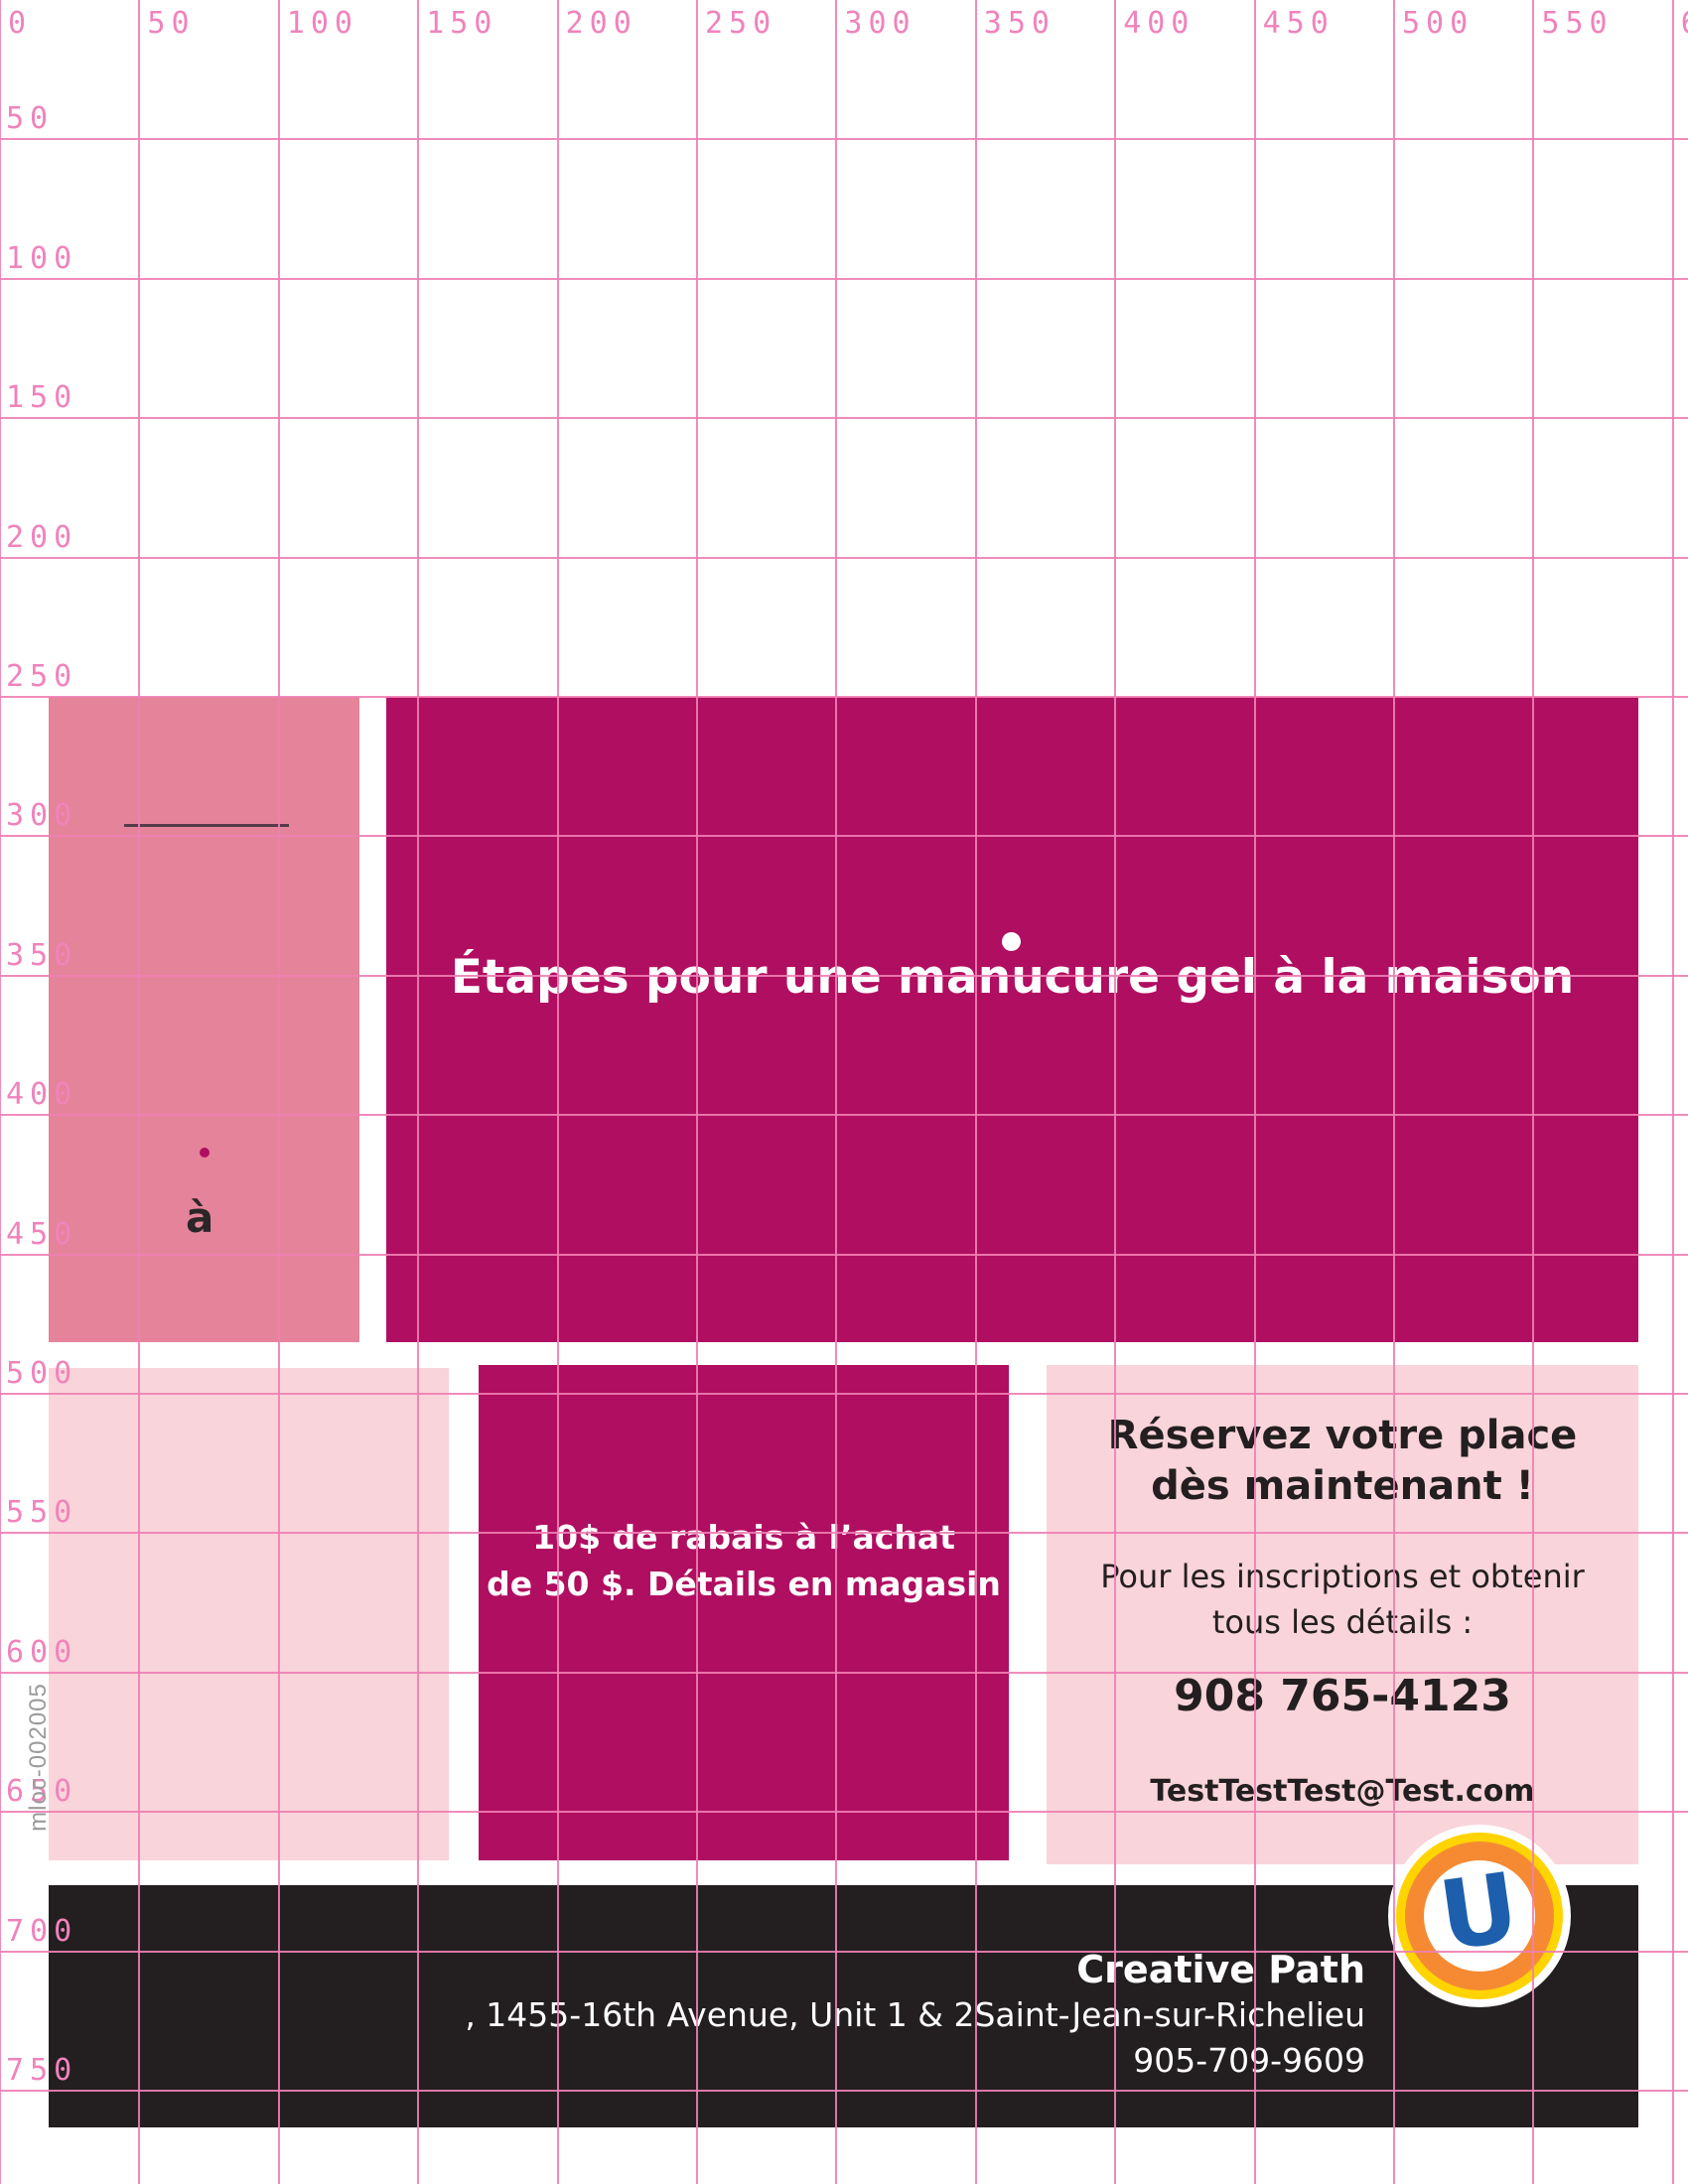 The height and width of the screenshot is (2184, 1688). Describe the element at coordinates (1342, 1435) in the screenshot. I see `booking-heading-line-1: Réservez votre place` at that location.